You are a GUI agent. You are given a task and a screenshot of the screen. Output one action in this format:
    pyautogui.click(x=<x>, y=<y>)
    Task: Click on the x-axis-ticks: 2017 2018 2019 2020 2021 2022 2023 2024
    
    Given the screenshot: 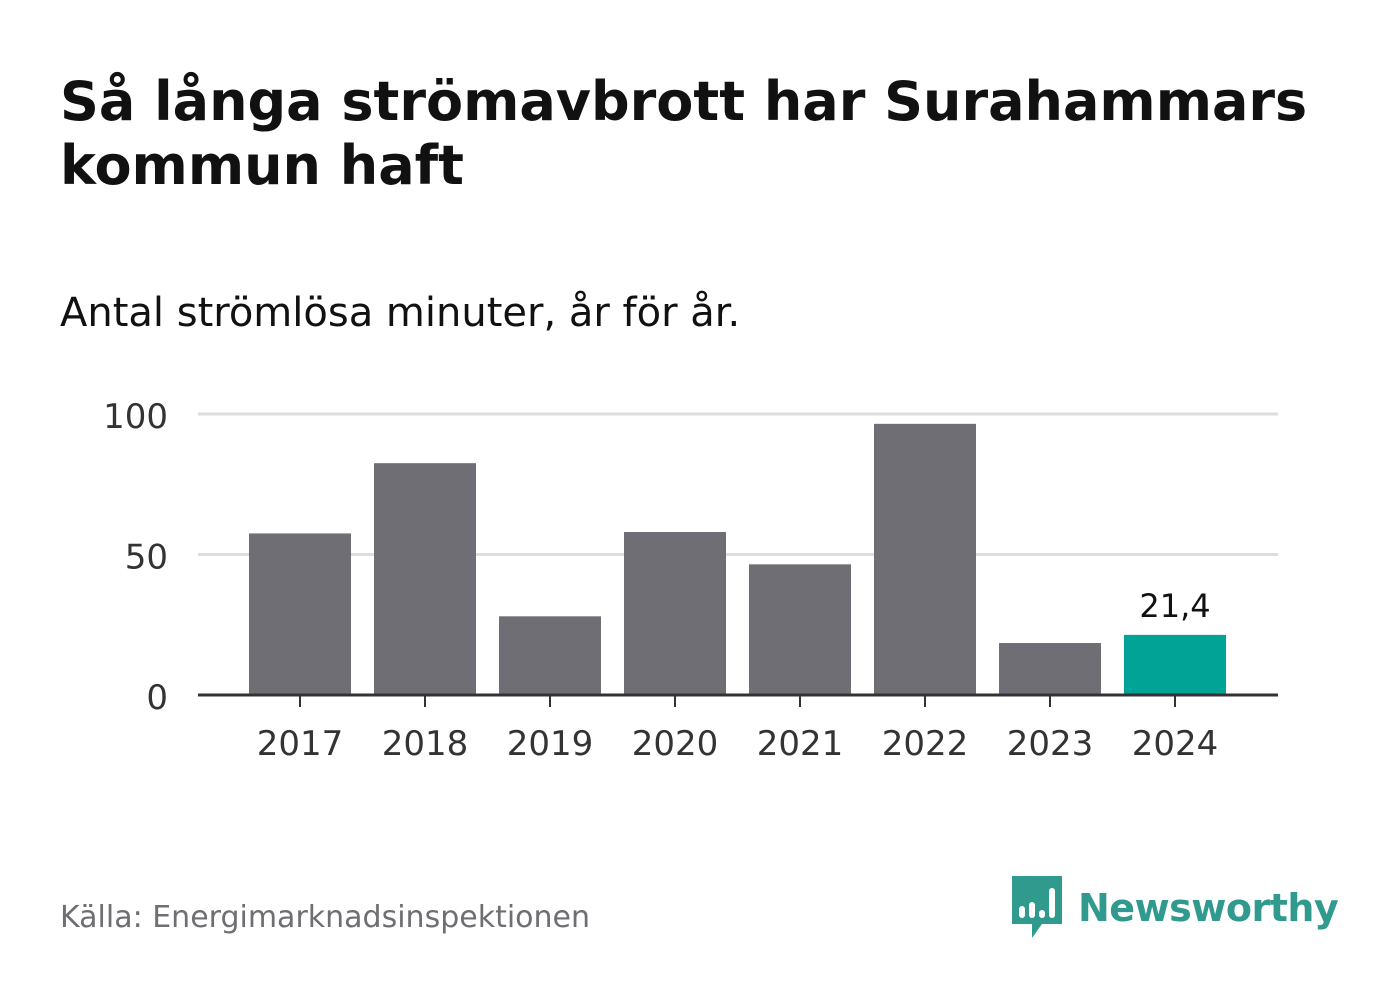 What is the action you would take?
    pyautogui.click(x=738, y=729)
    